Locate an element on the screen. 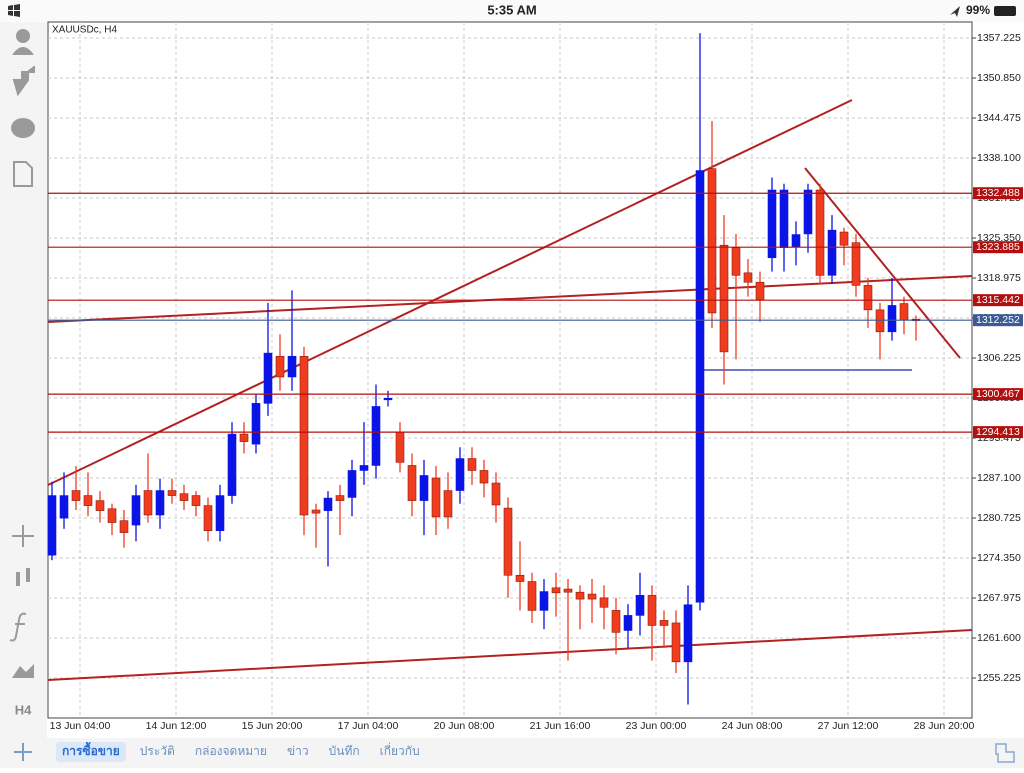  x-tick-label: 27 Jun 12:00 is located at coordinates (848, 726).